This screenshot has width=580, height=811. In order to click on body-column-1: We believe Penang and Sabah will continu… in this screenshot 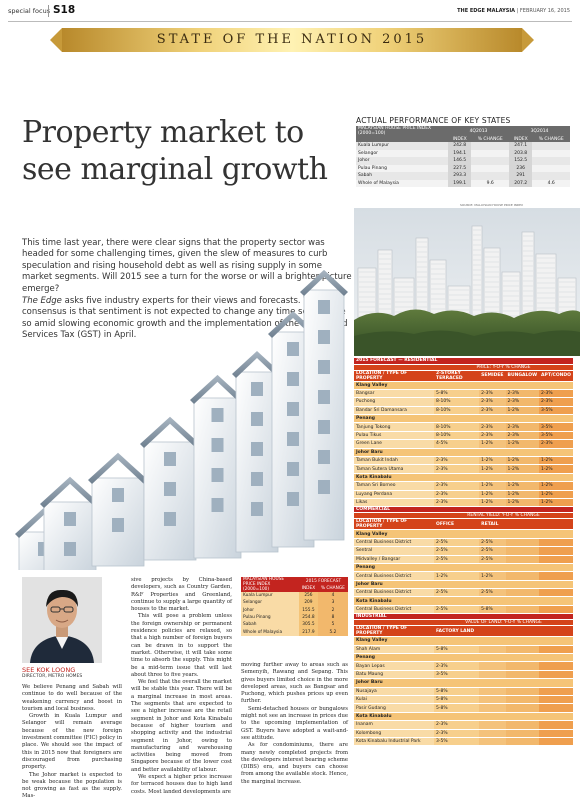, I will do `click(72, 742)`.